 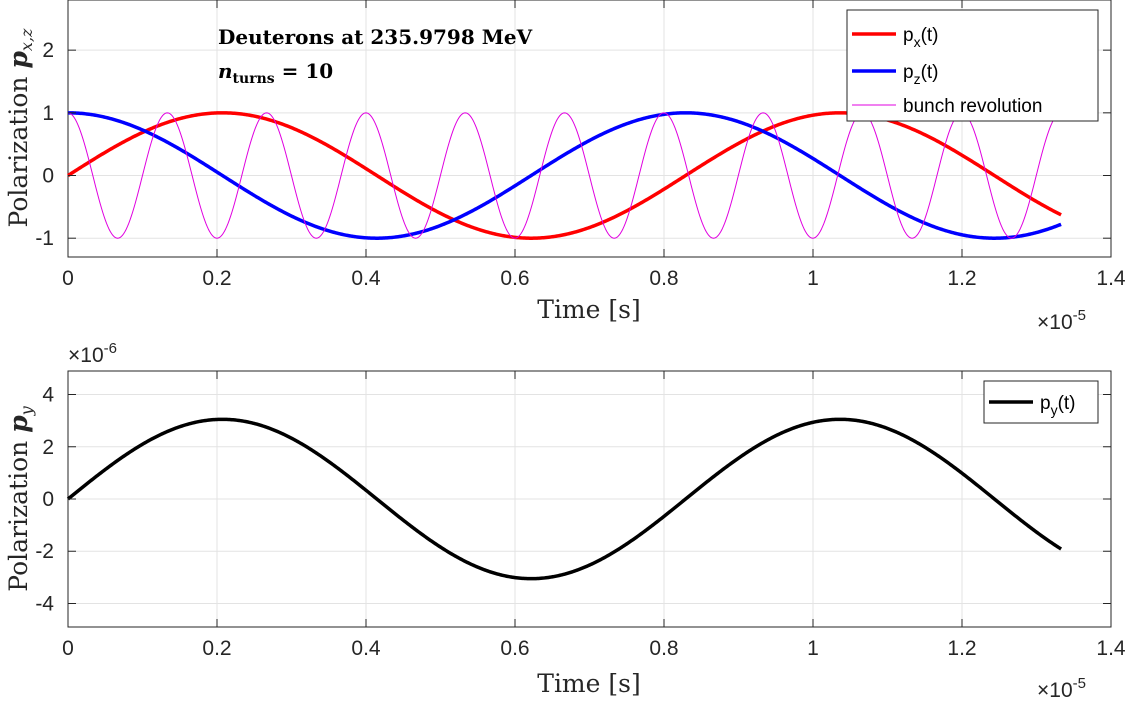 I want to click on bottom-ytick-label: 4, so click(x=48, y=395).